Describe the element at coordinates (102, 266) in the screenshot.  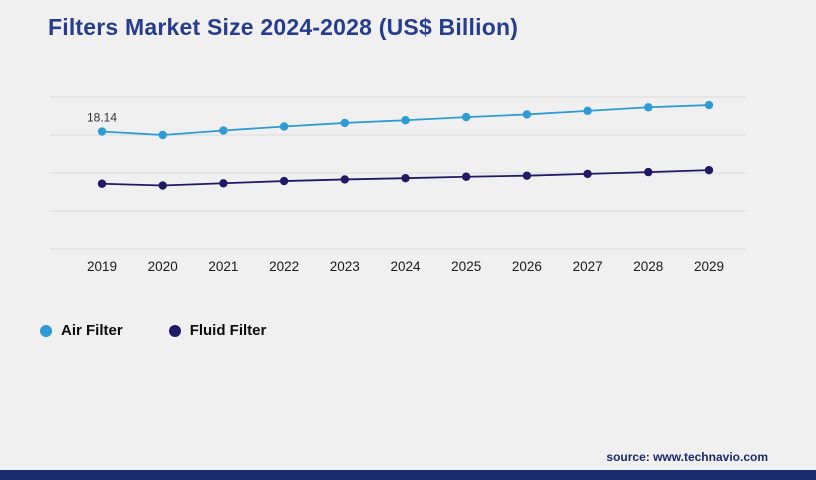
I see `svg-text: 2019` at that location.